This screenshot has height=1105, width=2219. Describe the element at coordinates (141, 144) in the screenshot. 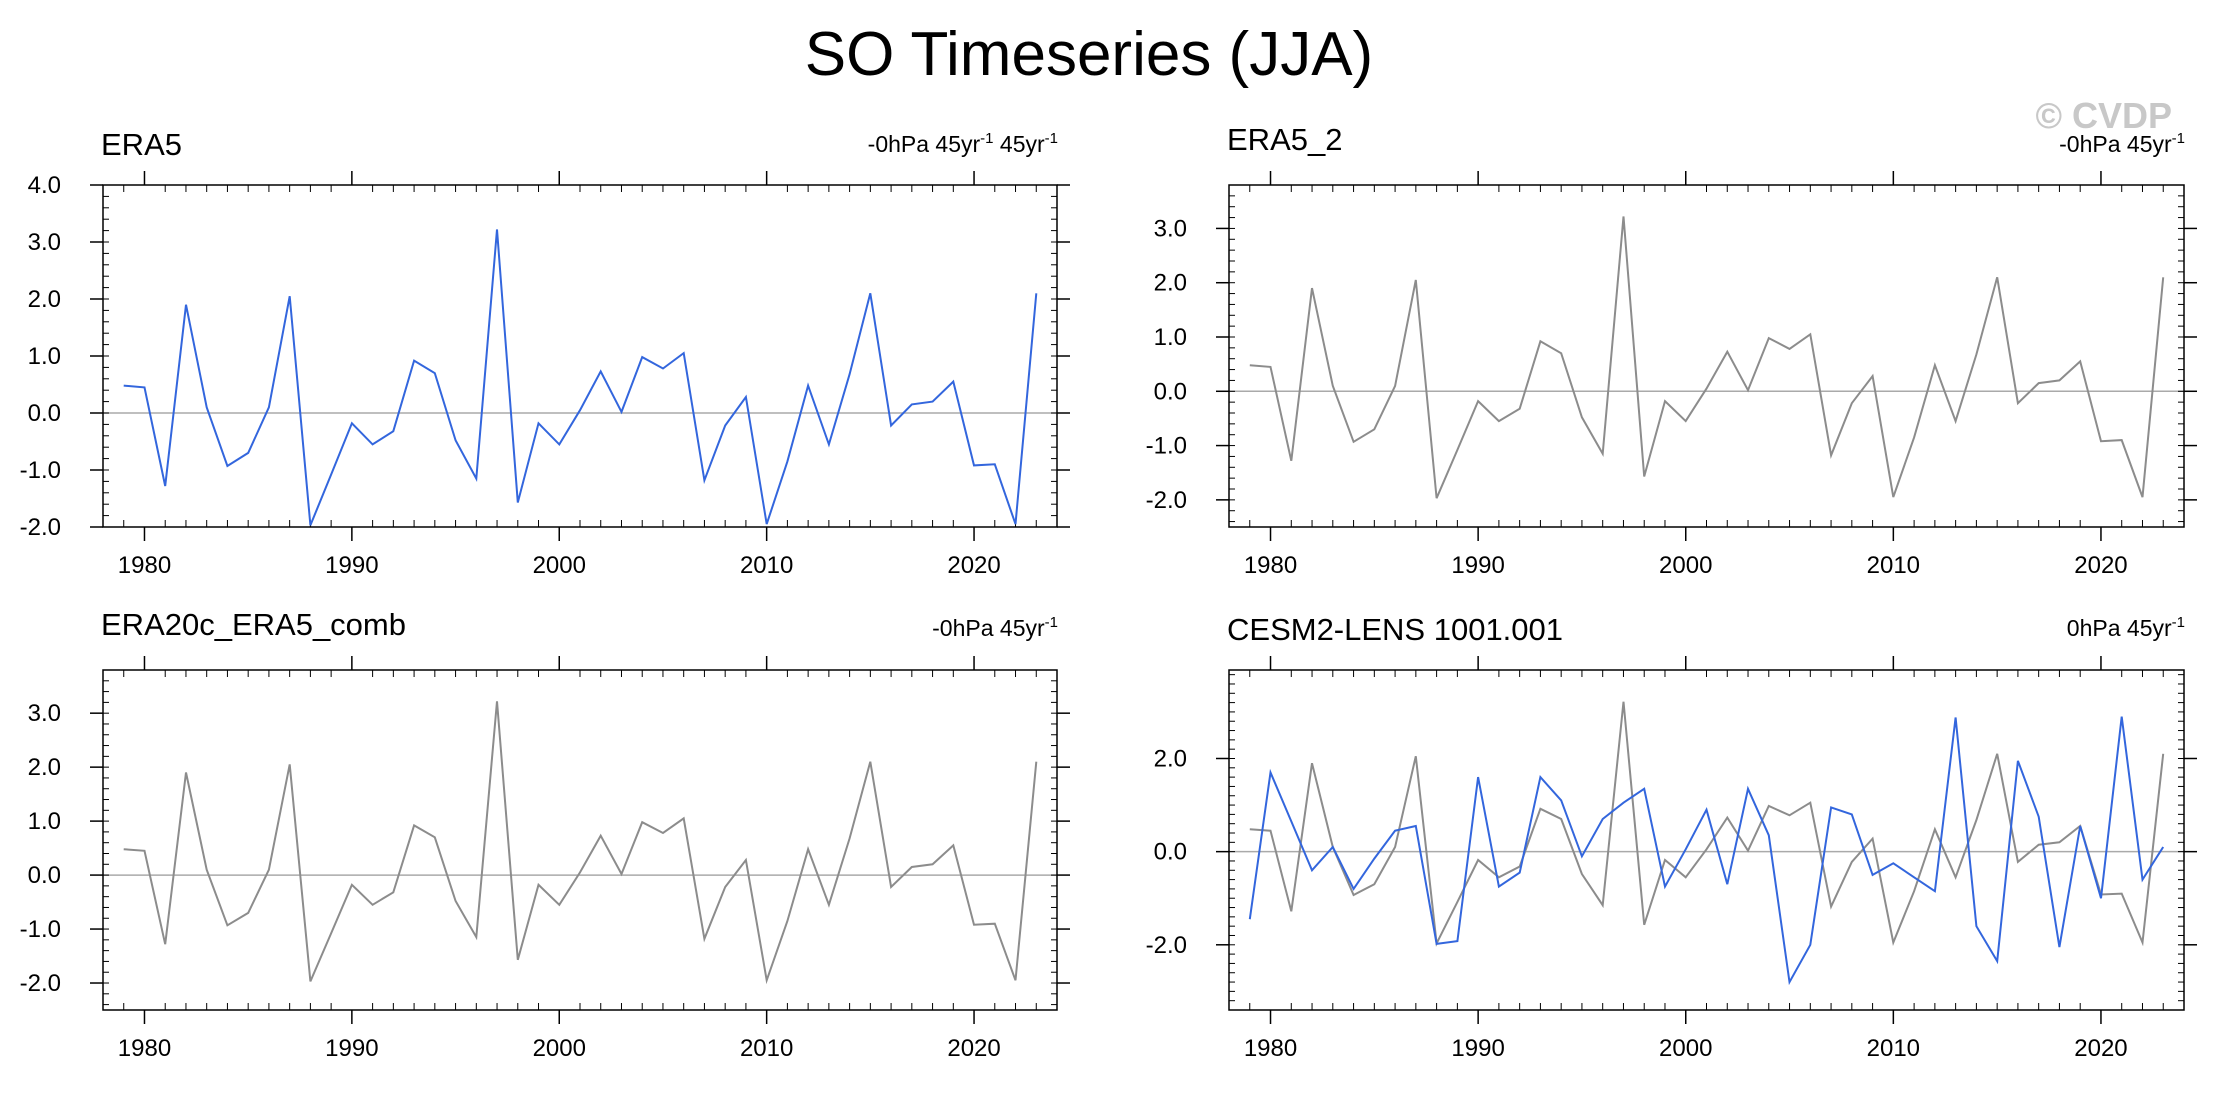

I see `panel-title: ERA5` at that location.